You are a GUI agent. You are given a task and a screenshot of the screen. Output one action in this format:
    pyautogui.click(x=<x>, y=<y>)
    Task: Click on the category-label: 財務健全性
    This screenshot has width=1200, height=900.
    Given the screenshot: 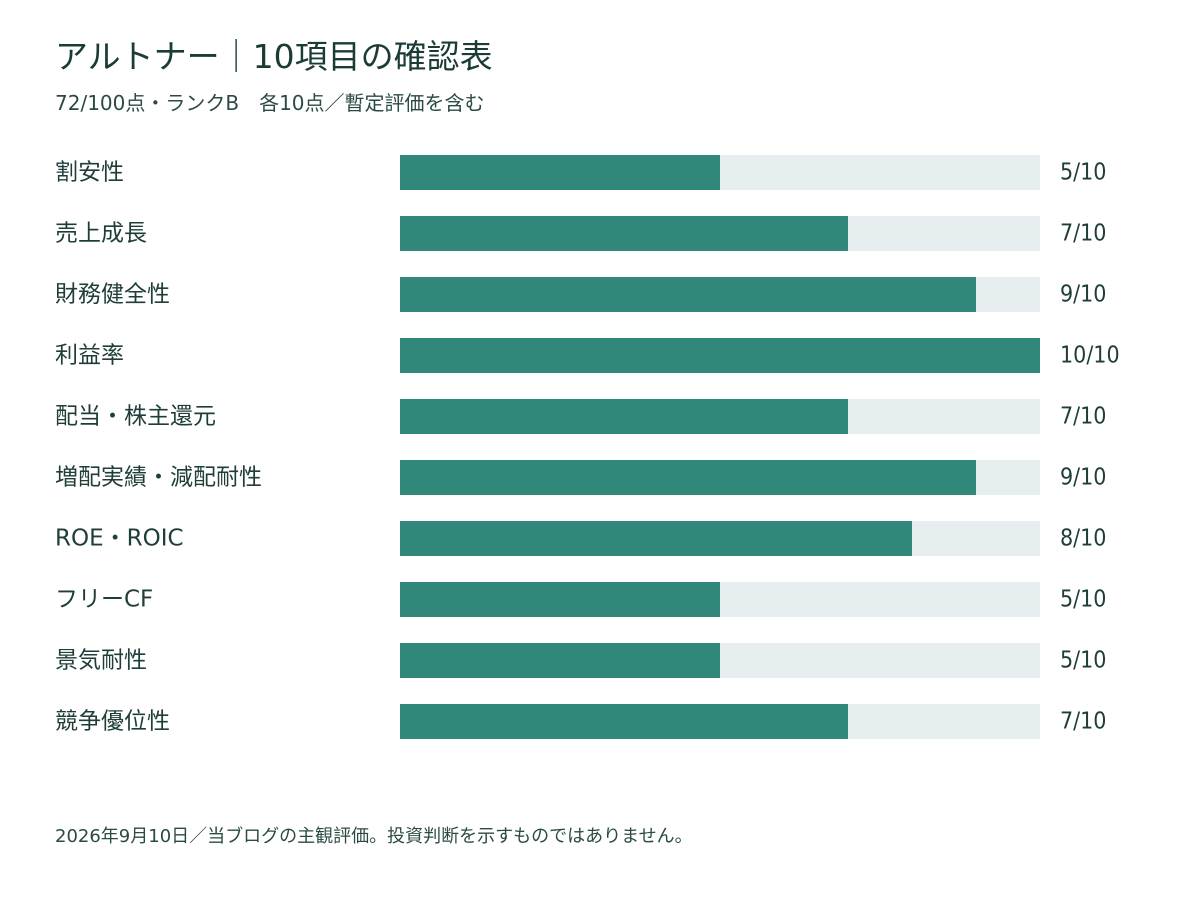 What is the action you would take?
    pyautogui.click(x=112, y=295)
    